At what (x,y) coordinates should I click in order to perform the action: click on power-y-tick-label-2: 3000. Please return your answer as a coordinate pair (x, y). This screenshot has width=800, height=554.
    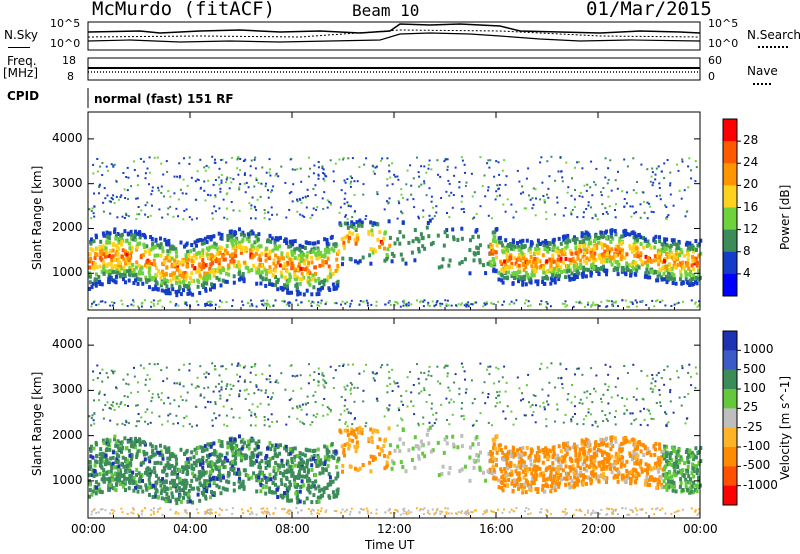
    Looking at the image, I should click on (67, 182).